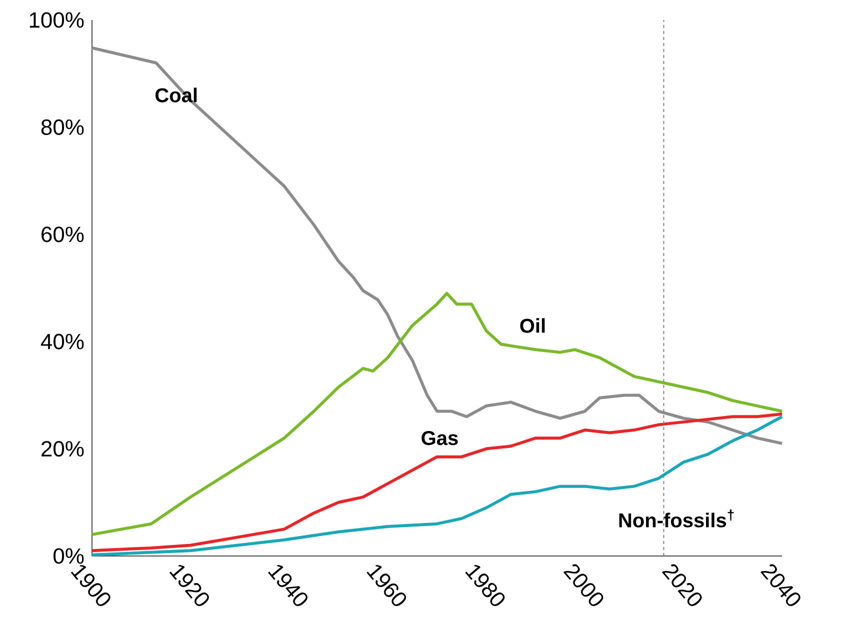 The height and width of the screenshot is (624, 843). Describe the element at coordinates (69, 556) in the screenshot. I see `y-tick-label: 0%` at that location.